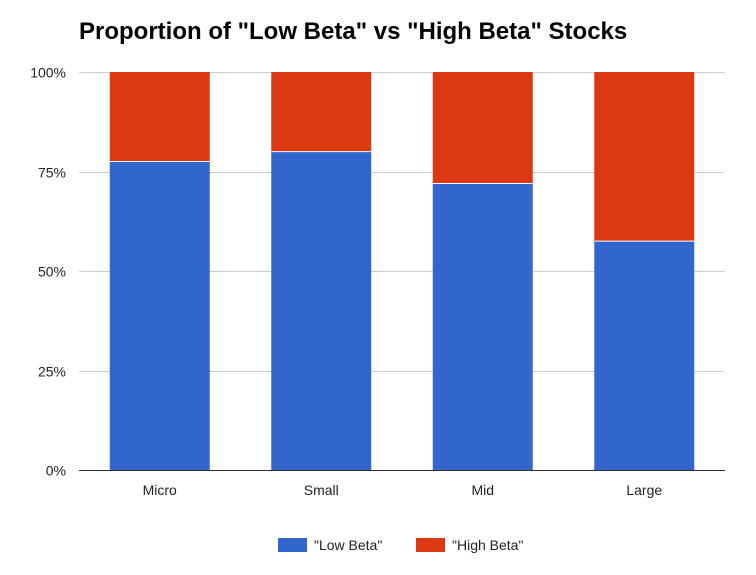 This screenshot has height=575, width=756. I want to click on bar-high-beta-micro, so click(159, 117).